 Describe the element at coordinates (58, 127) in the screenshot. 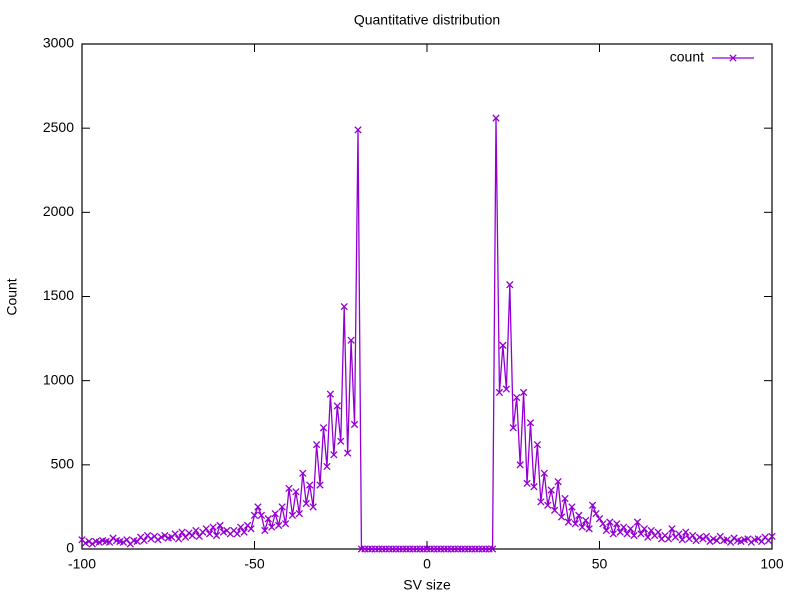

I see `y-tick-label: 2500` at that location.